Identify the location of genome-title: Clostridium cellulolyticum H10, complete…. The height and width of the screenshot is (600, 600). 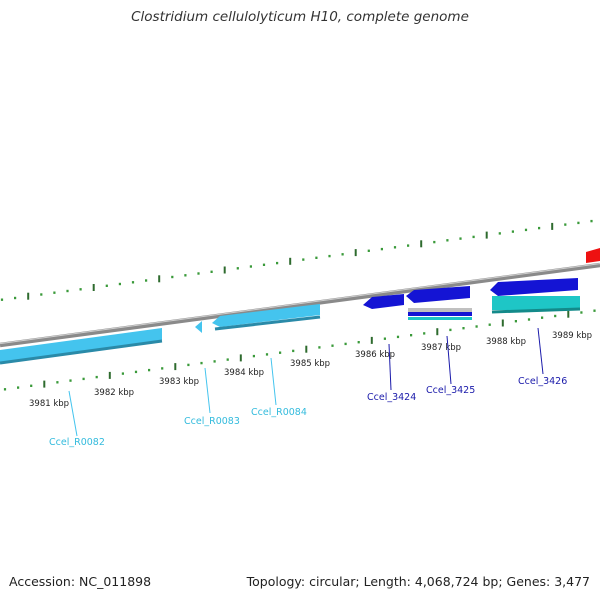
(300, 17).